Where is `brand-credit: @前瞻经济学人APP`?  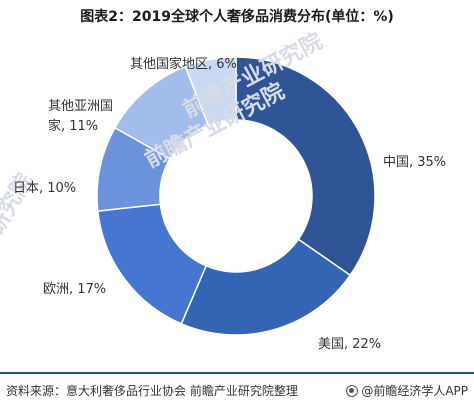
brand-credit: @前瞻经济学人APP is located at coordinates (407, 390).